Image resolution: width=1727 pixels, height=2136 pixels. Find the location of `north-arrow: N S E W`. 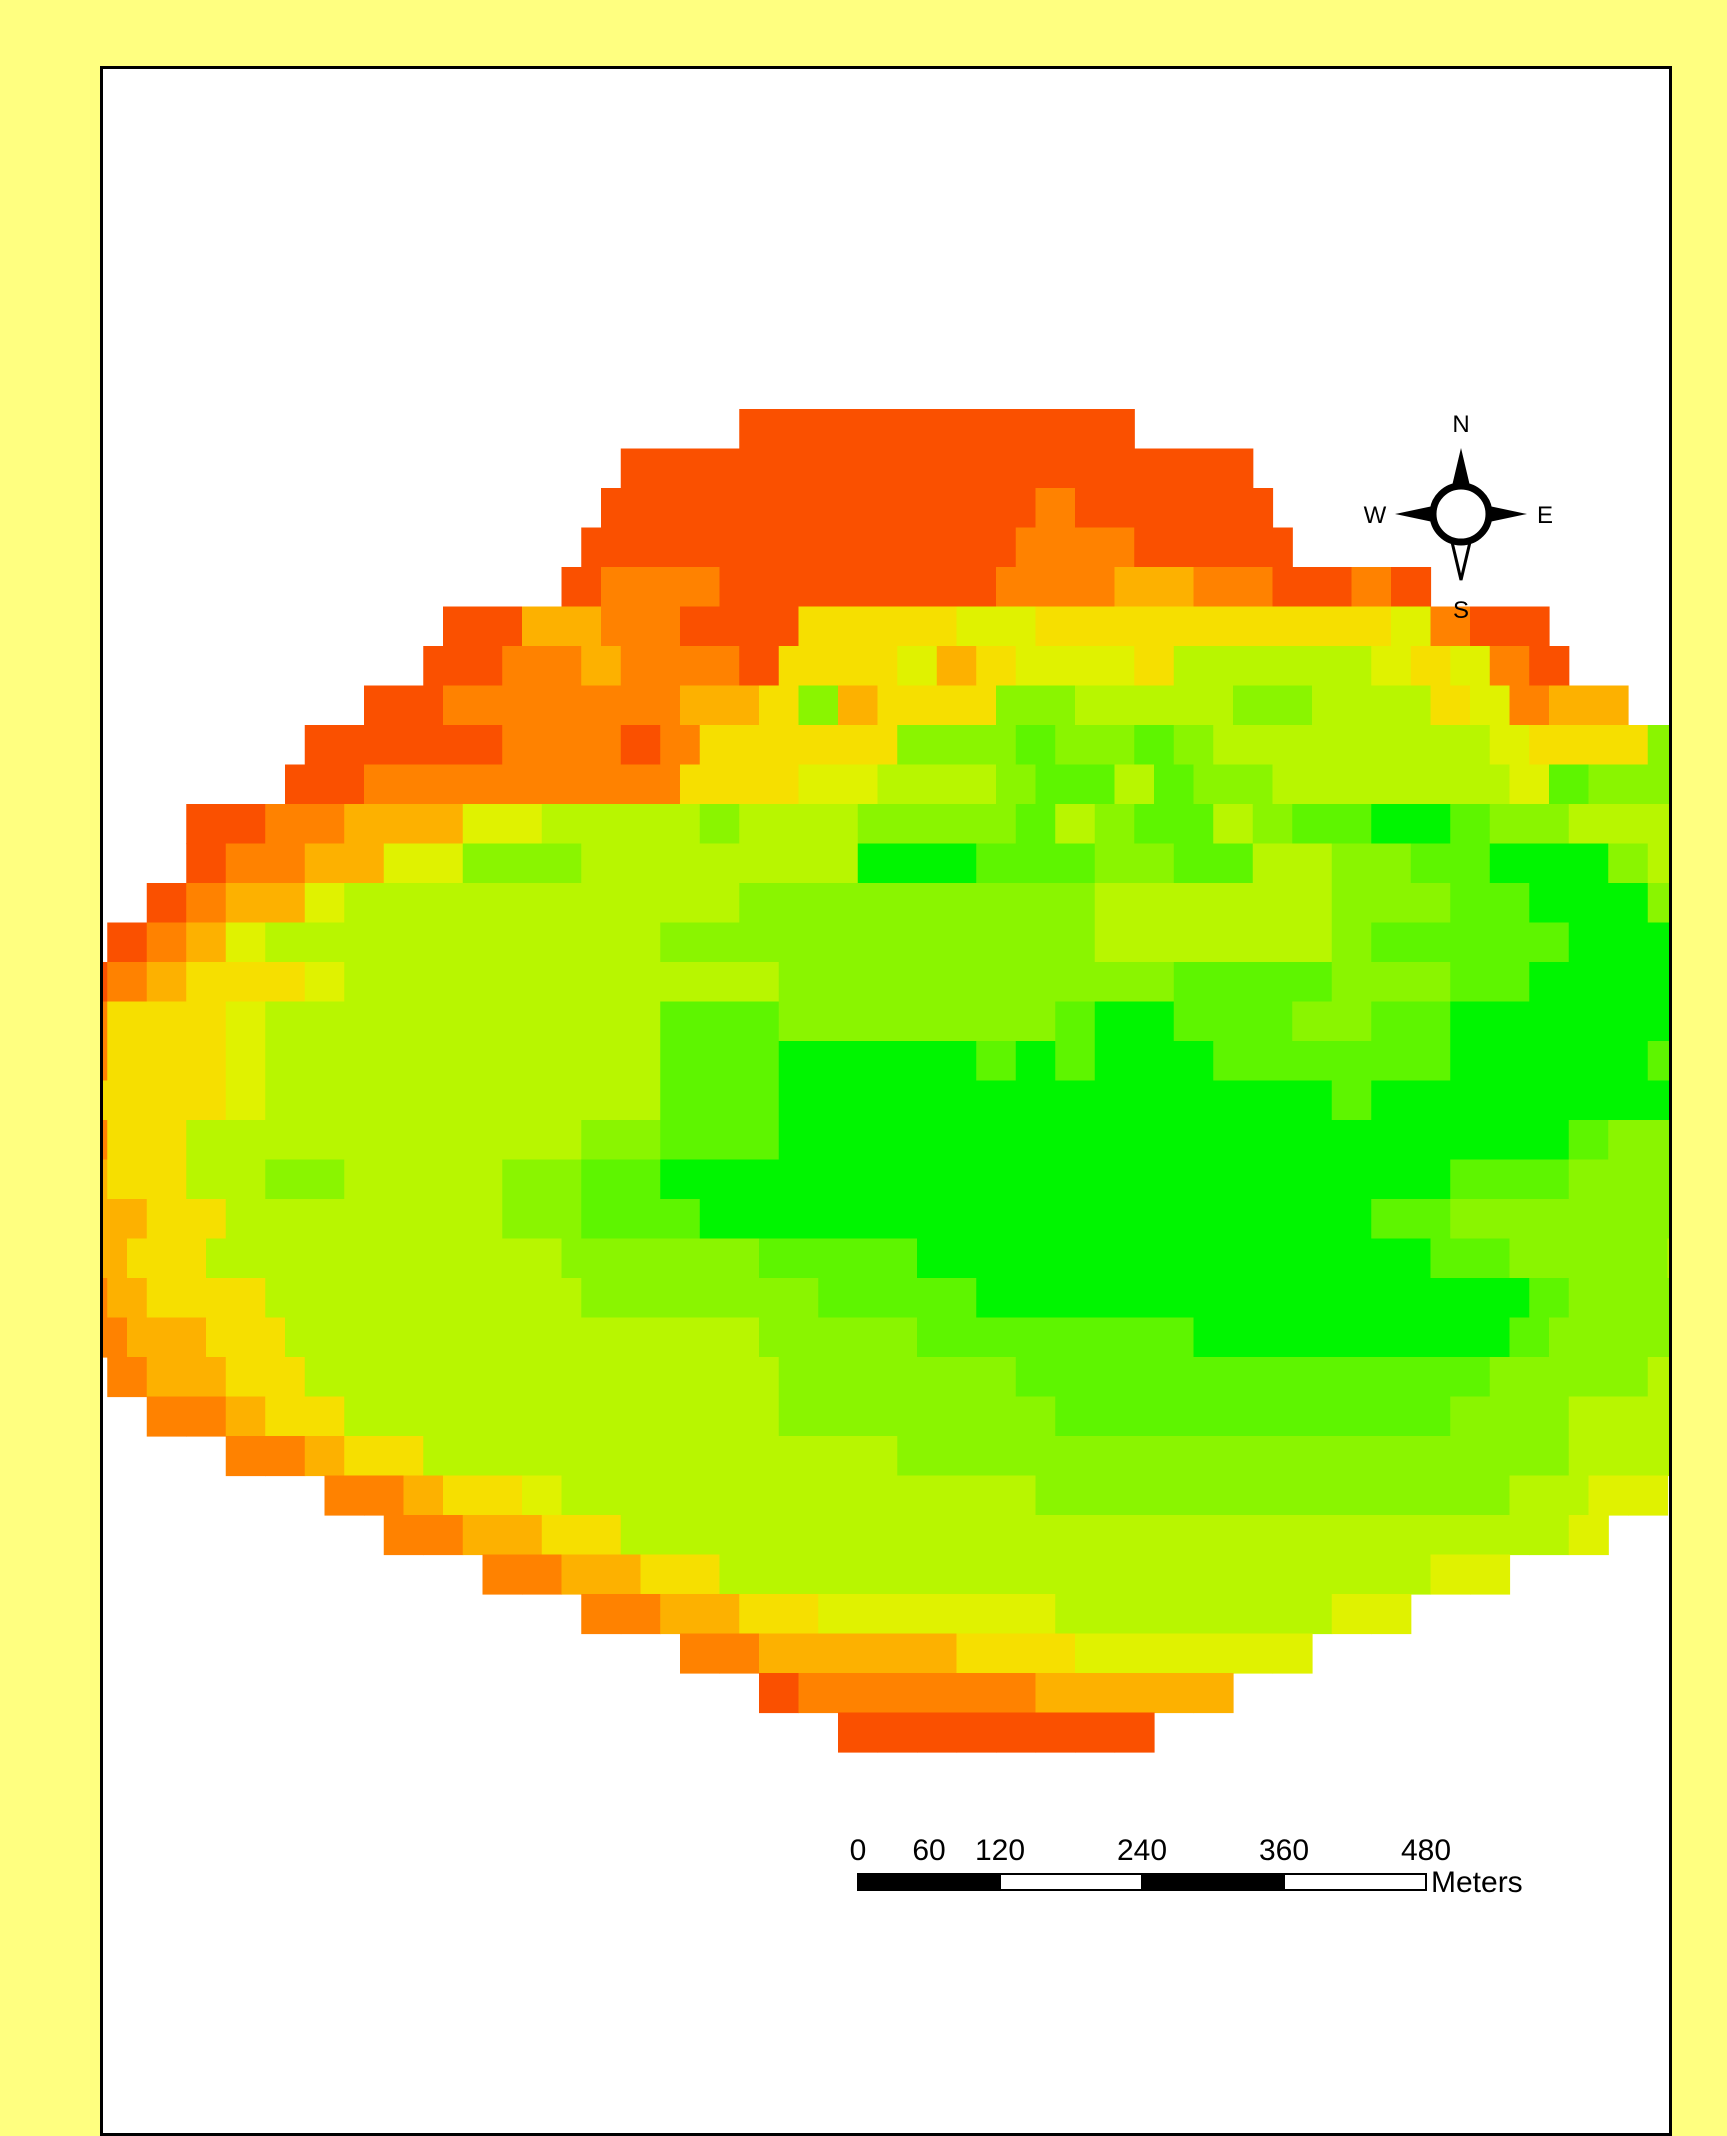

north-arrow: N S E W is located at coordinates (1458, 517).